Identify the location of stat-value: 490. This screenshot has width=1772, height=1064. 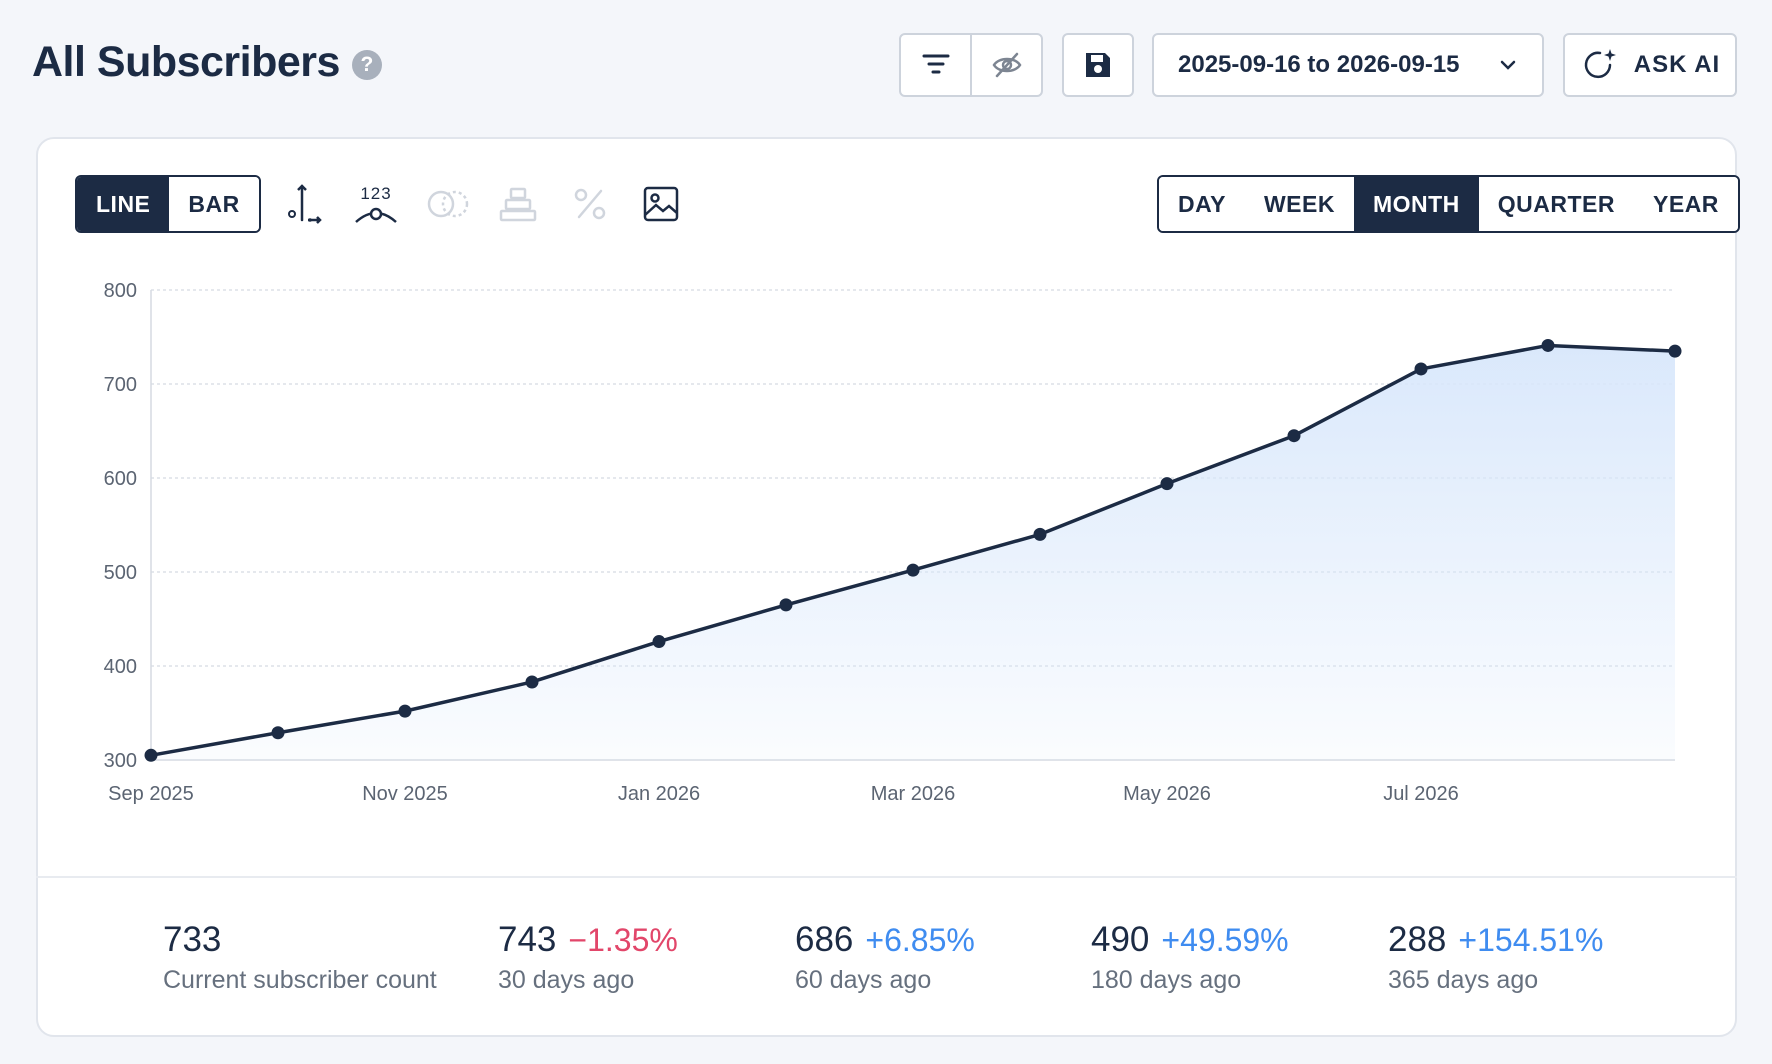
(1120, 939).